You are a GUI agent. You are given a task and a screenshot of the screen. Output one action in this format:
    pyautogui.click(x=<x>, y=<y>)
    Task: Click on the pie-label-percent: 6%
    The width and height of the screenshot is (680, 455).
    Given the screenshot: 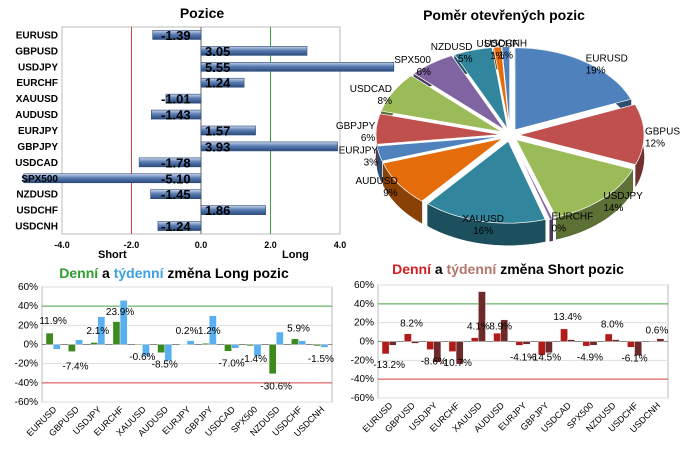 What is the action you would take?
    pyautogui.click(x=423, y=72)
    